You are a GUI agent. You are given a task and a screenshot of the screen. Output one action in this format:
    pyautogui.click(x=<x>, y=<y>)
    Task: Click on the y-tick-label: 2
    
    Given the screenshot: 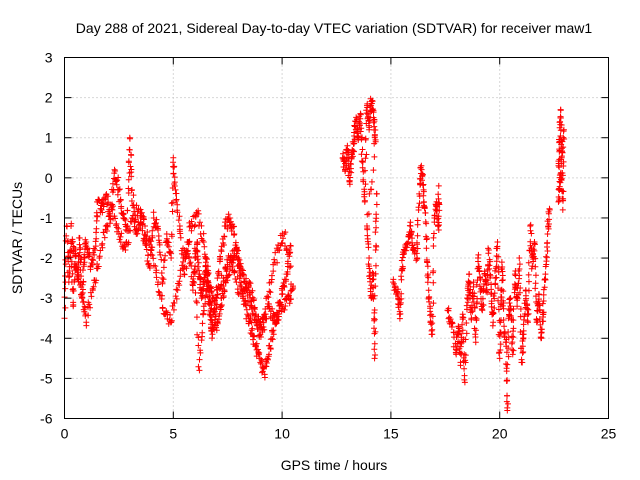 What is the action you would take?
    pyautogui.click(x=49, y=98)
    